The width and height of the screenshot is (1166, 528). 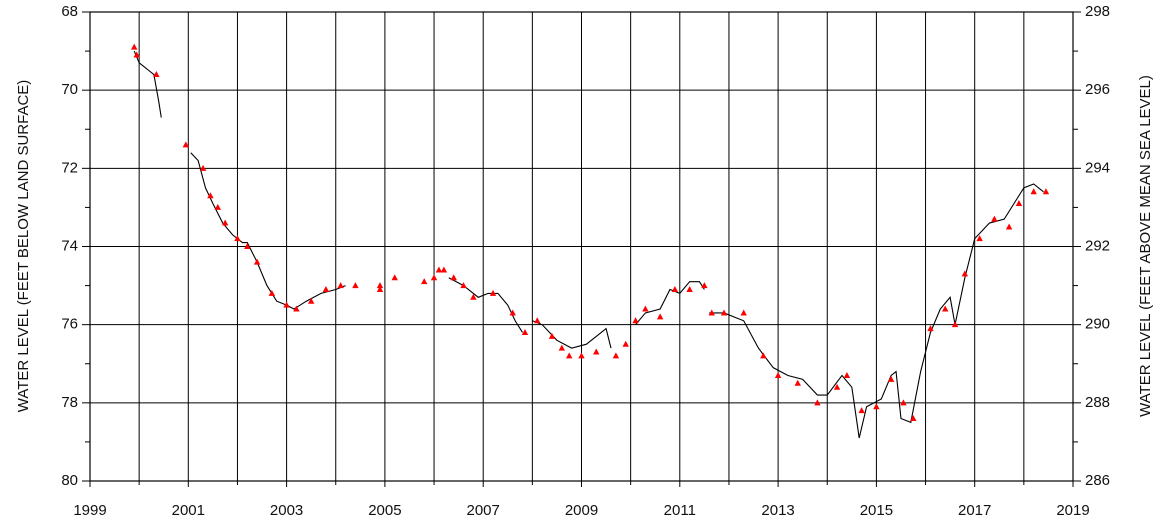 I want to click on y2-tick-label: 296, so click(x=1097, y=89).